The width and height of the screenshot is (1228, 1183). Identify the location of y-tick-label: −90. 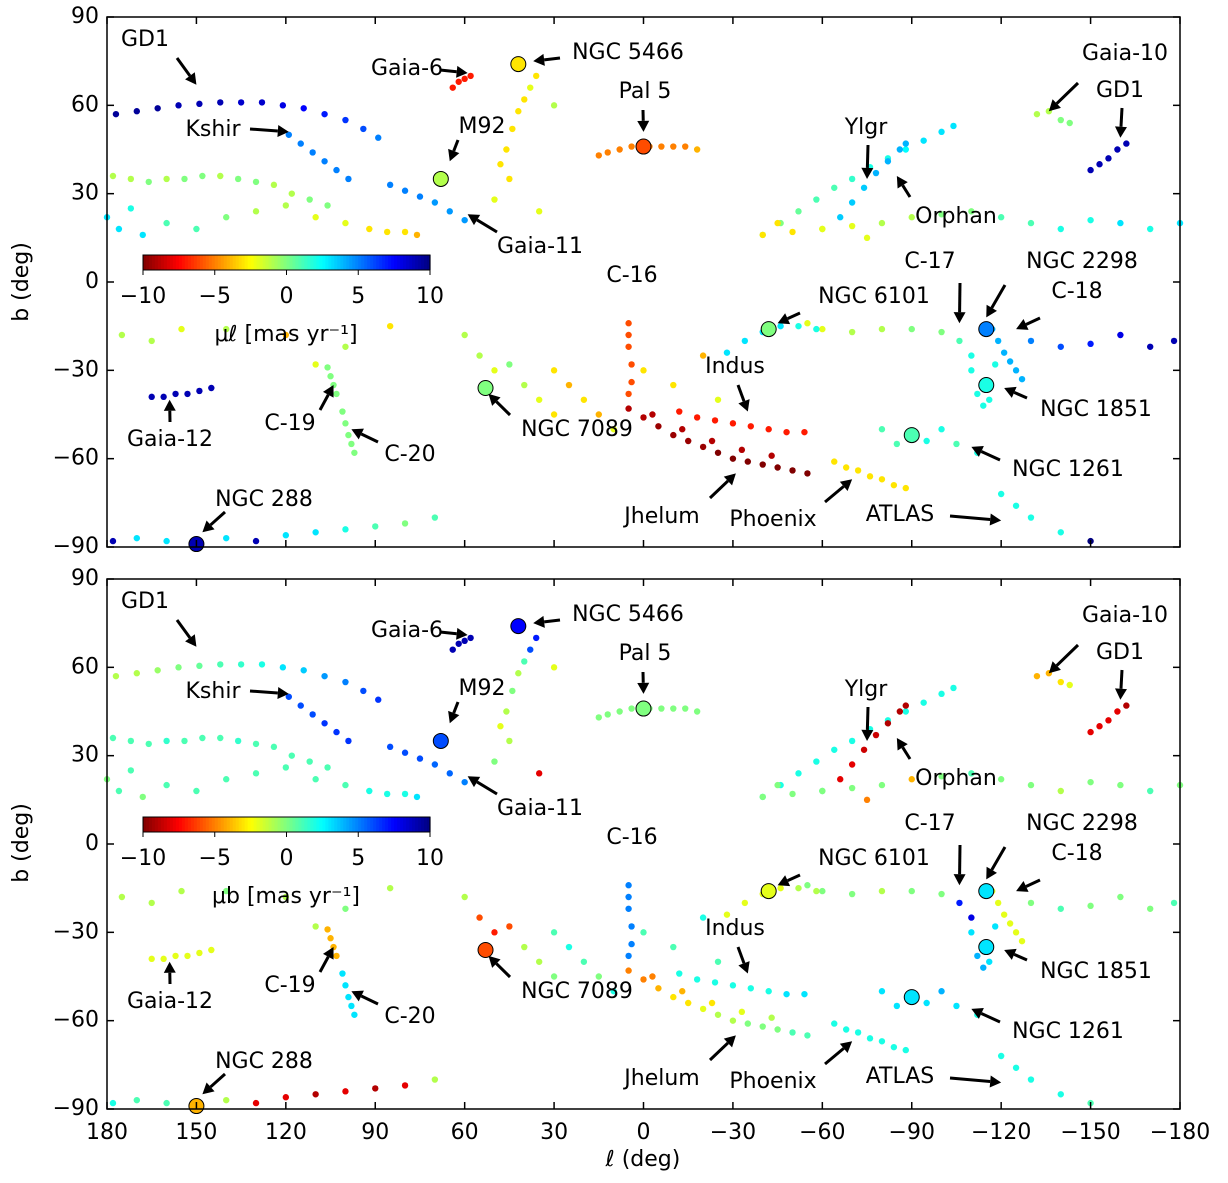
(76, 1108).